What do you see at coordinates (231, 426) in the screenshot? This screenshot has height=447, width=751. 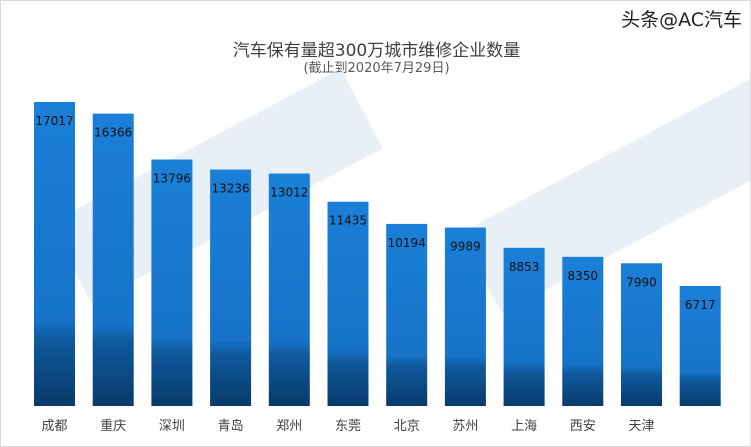 I see `x-tick-label: 青岛` at bounding box center [231, 426].